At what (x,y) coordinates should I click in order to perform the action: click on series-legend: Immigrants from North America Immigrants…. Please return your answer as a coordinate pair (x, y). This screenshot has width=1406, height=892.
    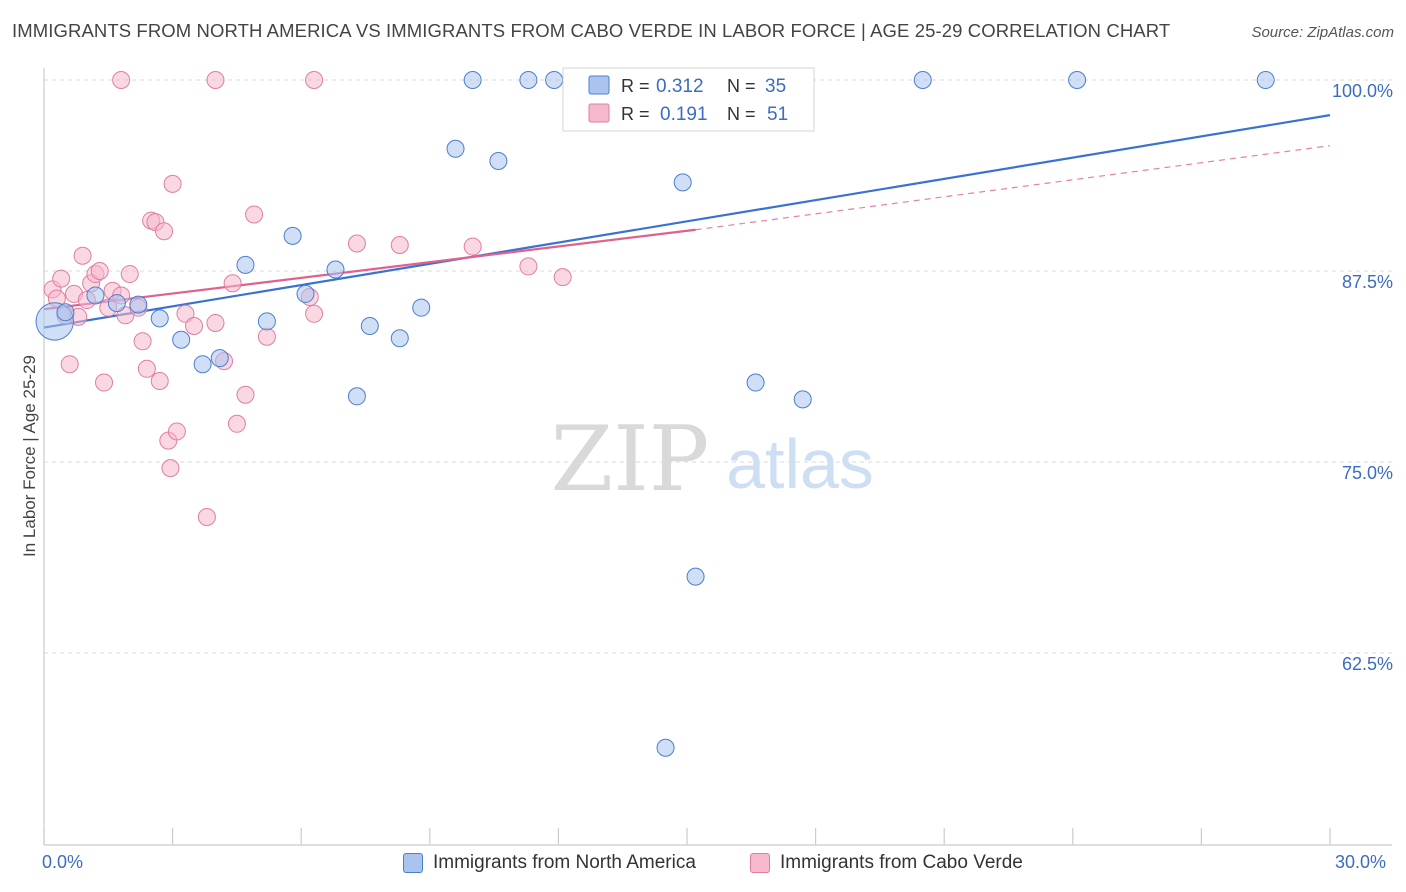
    Looking at the image, I should click on (703, 865).